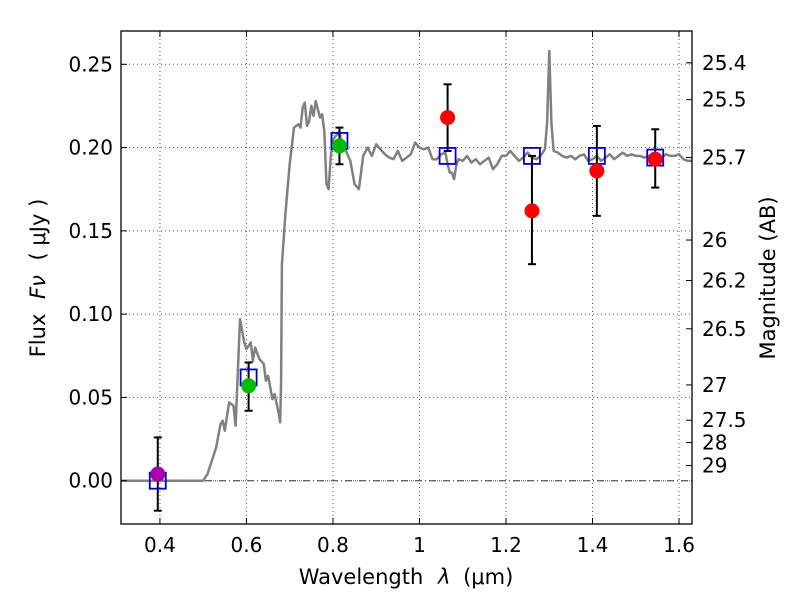  I want to click on y2-tick-label: 26.2, so click(724, 280).